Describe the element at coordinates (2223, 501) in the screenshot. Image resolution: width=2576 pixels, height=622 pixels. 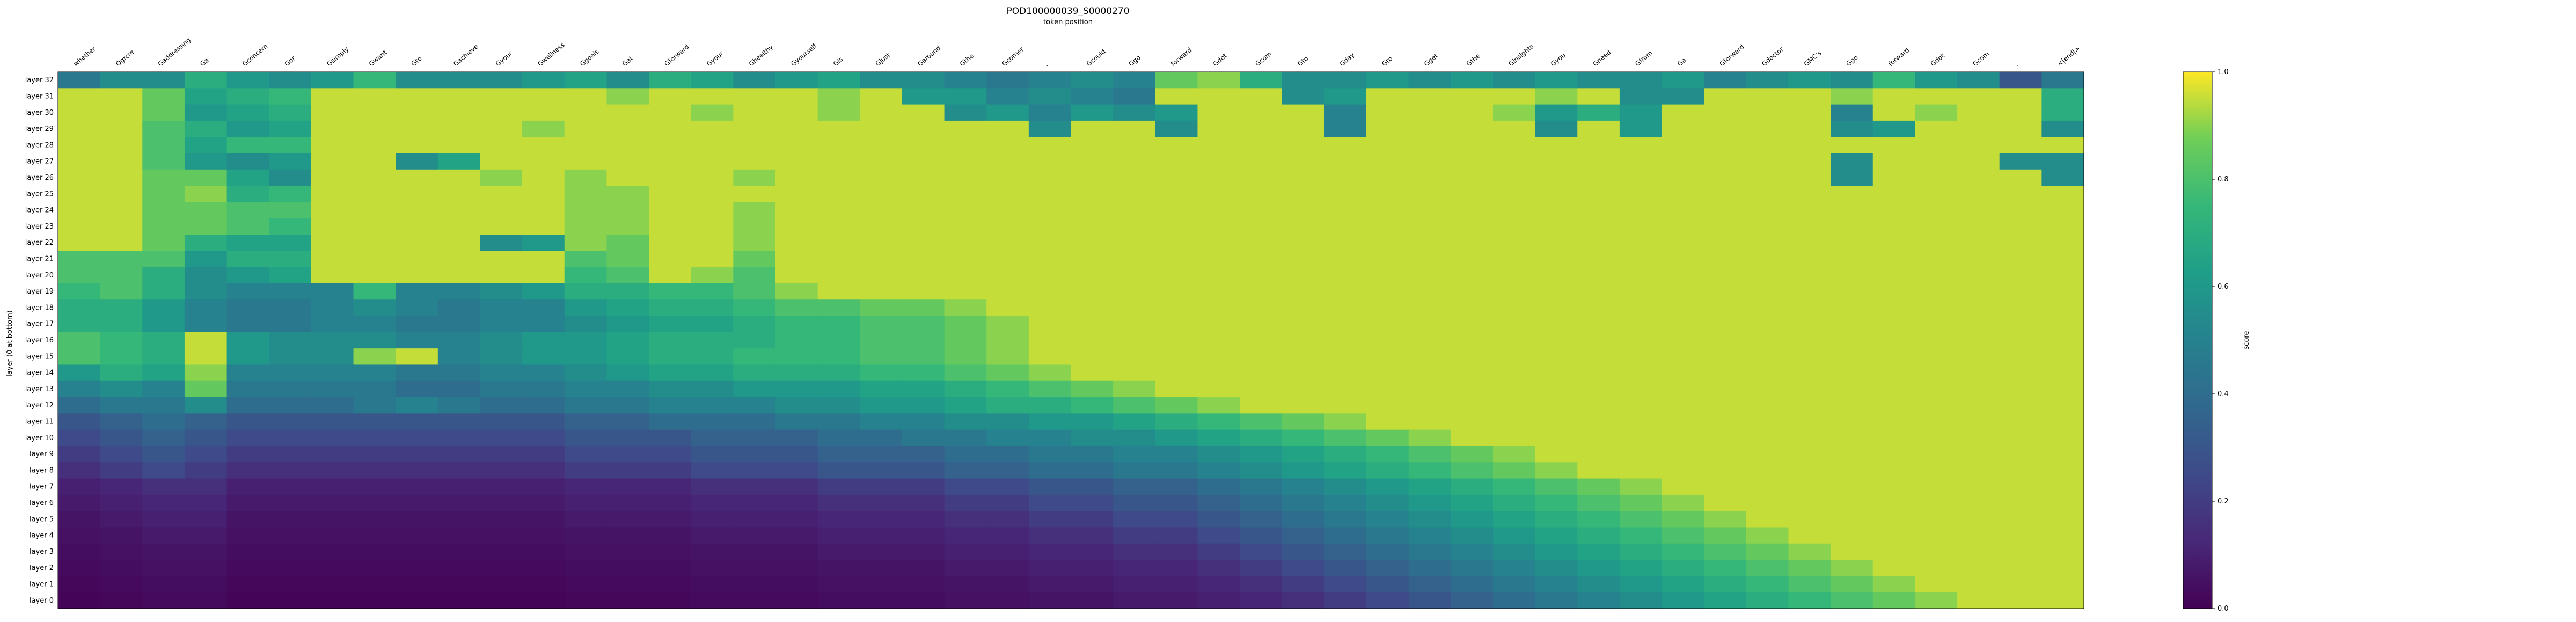
I see `colorbar-tick-label: 0.2` at that location.